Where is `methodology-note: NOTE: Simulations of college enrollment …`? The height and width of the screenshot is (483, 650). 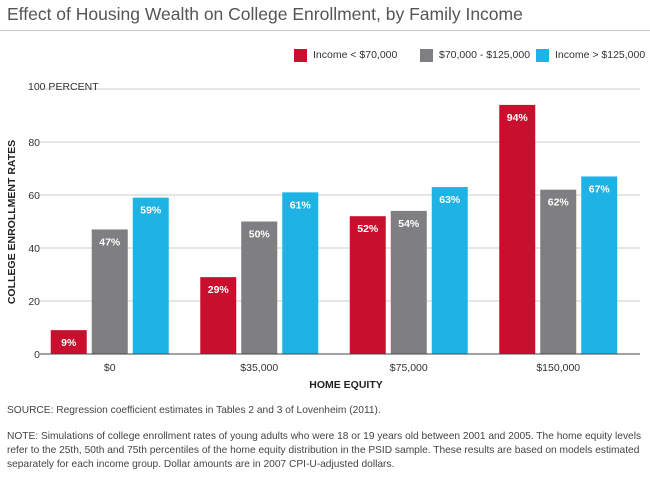 methodology-note: NOTE: Simulations of college enrollment … is located at coordinates (324, 450).